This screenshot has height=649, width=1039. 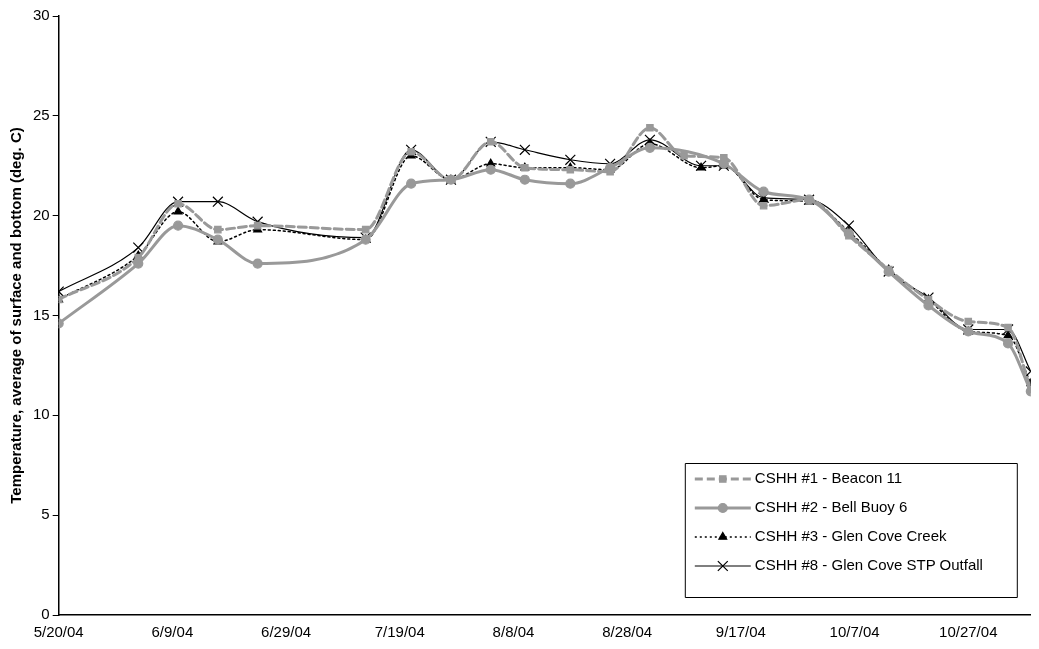 I want to click on y-tick-label: 10, so click(x=41, y=414).